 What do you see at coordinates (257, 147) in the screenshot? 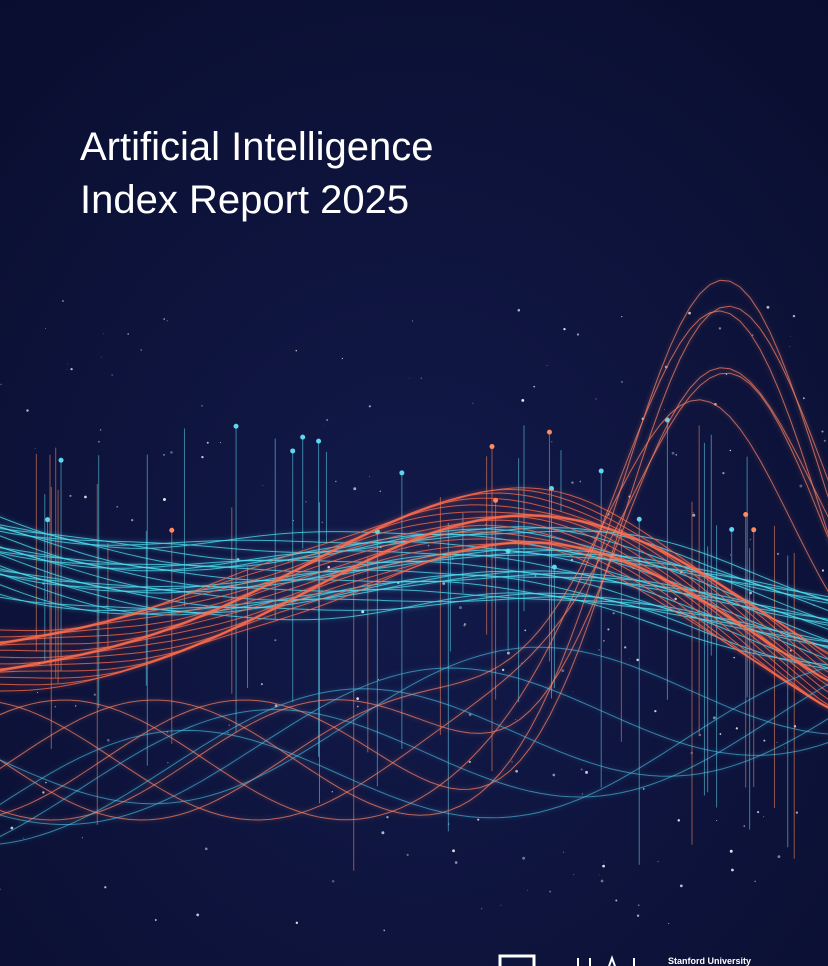
I see `title-line: Artificial Intelligence` at bounding box center [257, 147].